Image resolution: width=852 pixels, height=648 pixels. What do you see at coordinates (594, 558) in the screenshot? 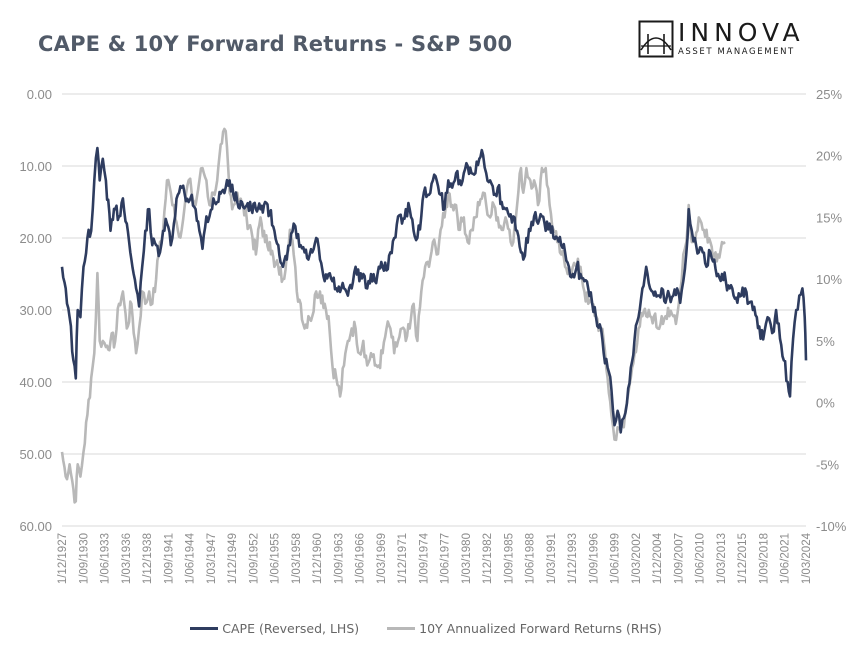
I see `x-tick-label: 1/09/1996` at bounding box center [594, 558].